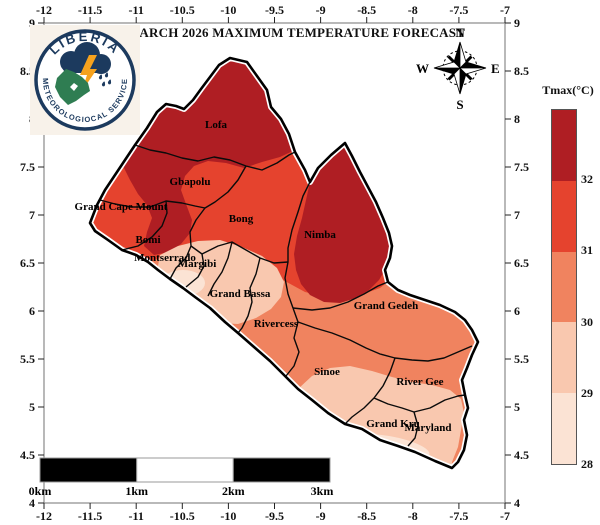 Image resolution: width=600 pixels, height=525 pixels. Describe the element at coordinates (458, 10) in the screenshot. I see `x-tick-top: -7.5` at that location.